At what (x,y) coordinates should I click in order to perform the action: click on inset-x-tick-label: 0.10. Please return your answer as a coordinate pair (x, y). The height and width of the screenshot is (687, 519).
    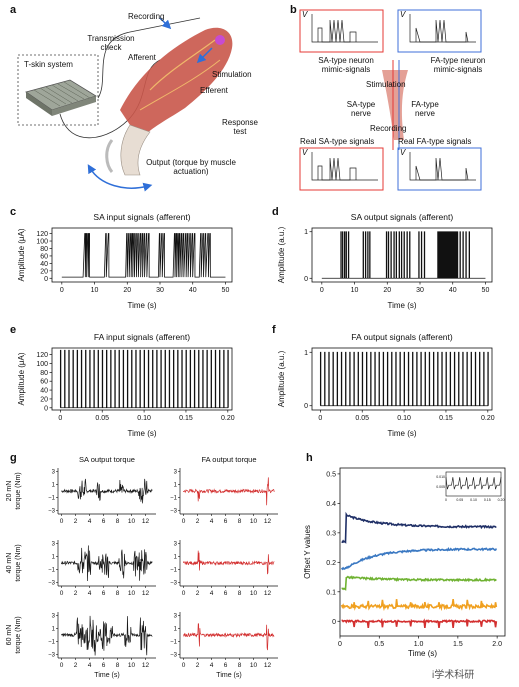
    Looking at the image, I should click on (473, 500).